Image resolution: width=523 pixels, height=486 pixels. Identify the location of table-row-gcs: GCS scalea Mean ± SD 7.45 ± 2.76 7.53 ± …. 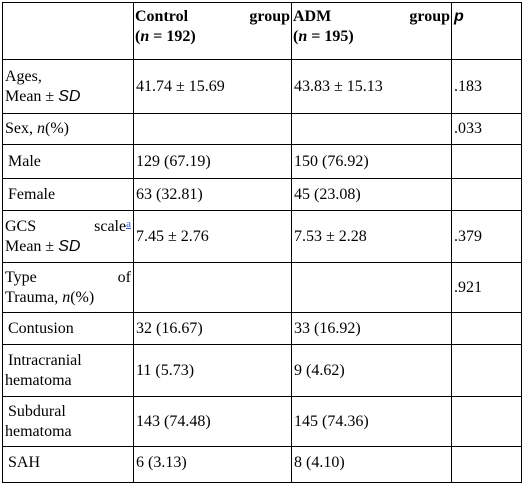
(262, 236).